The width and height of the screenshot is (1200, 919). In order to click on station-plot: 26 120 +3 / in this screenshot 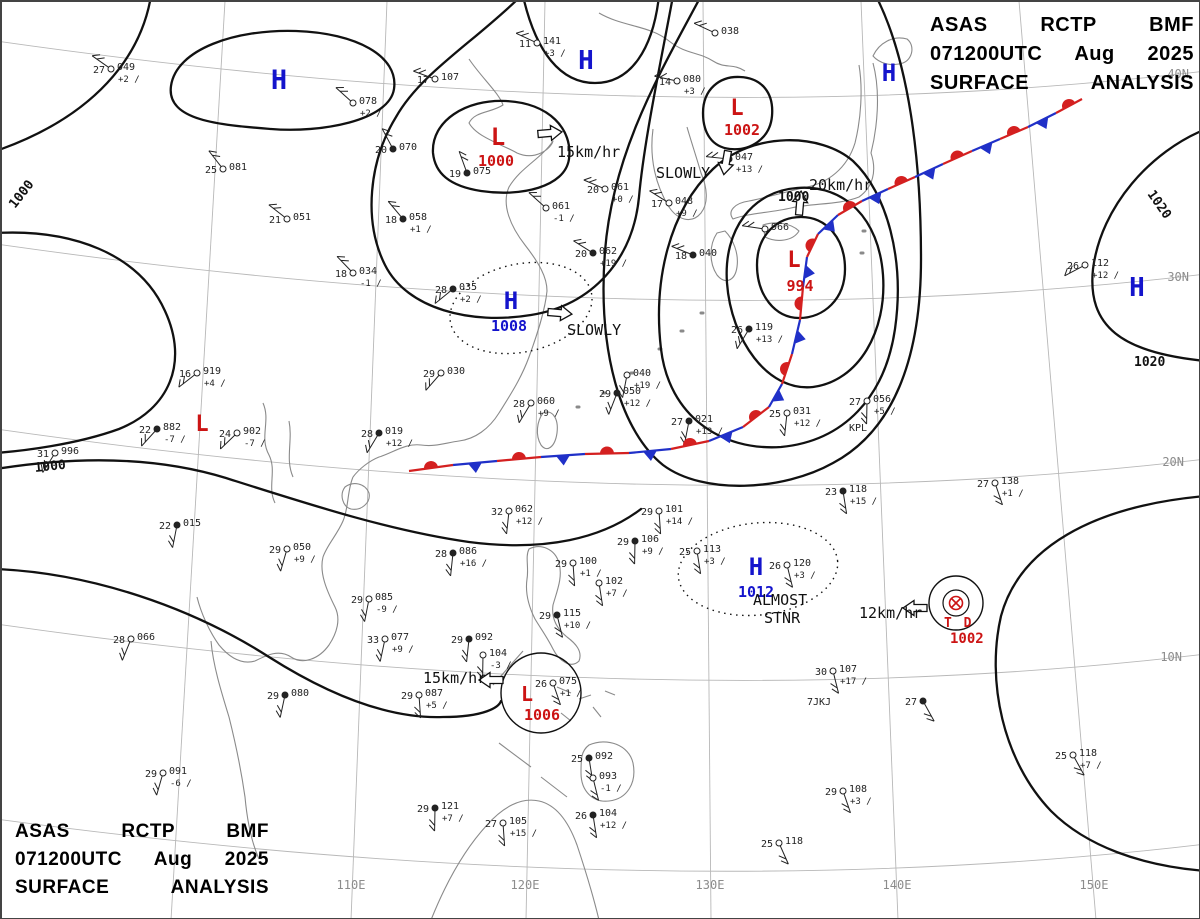, I will do `click(792, 573)`.